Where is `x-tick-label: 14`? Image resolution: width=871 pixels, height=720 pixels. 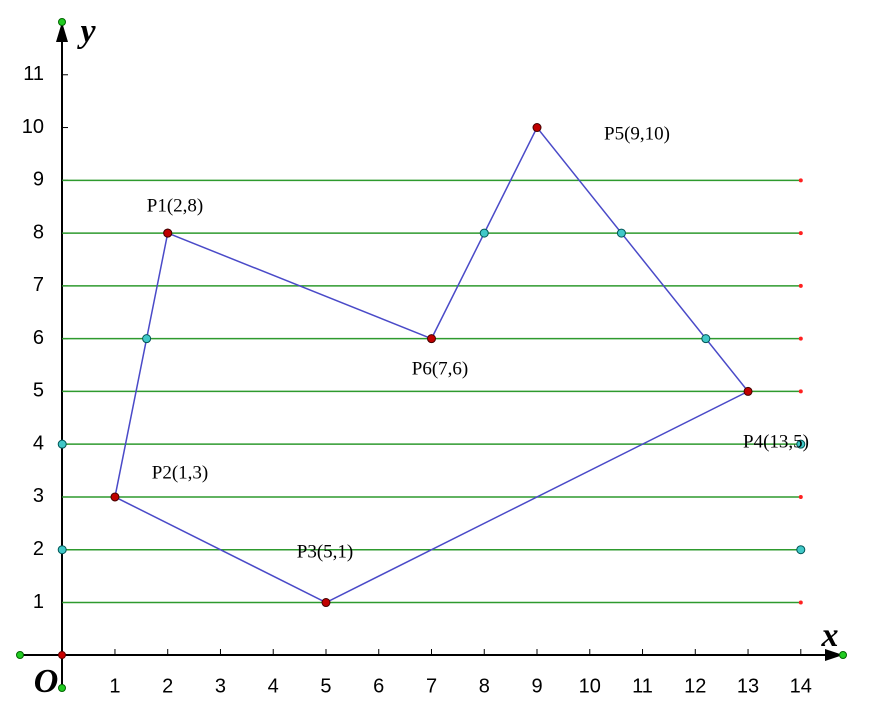
x-tick-label: 14 is located at coordinates (801, 686).